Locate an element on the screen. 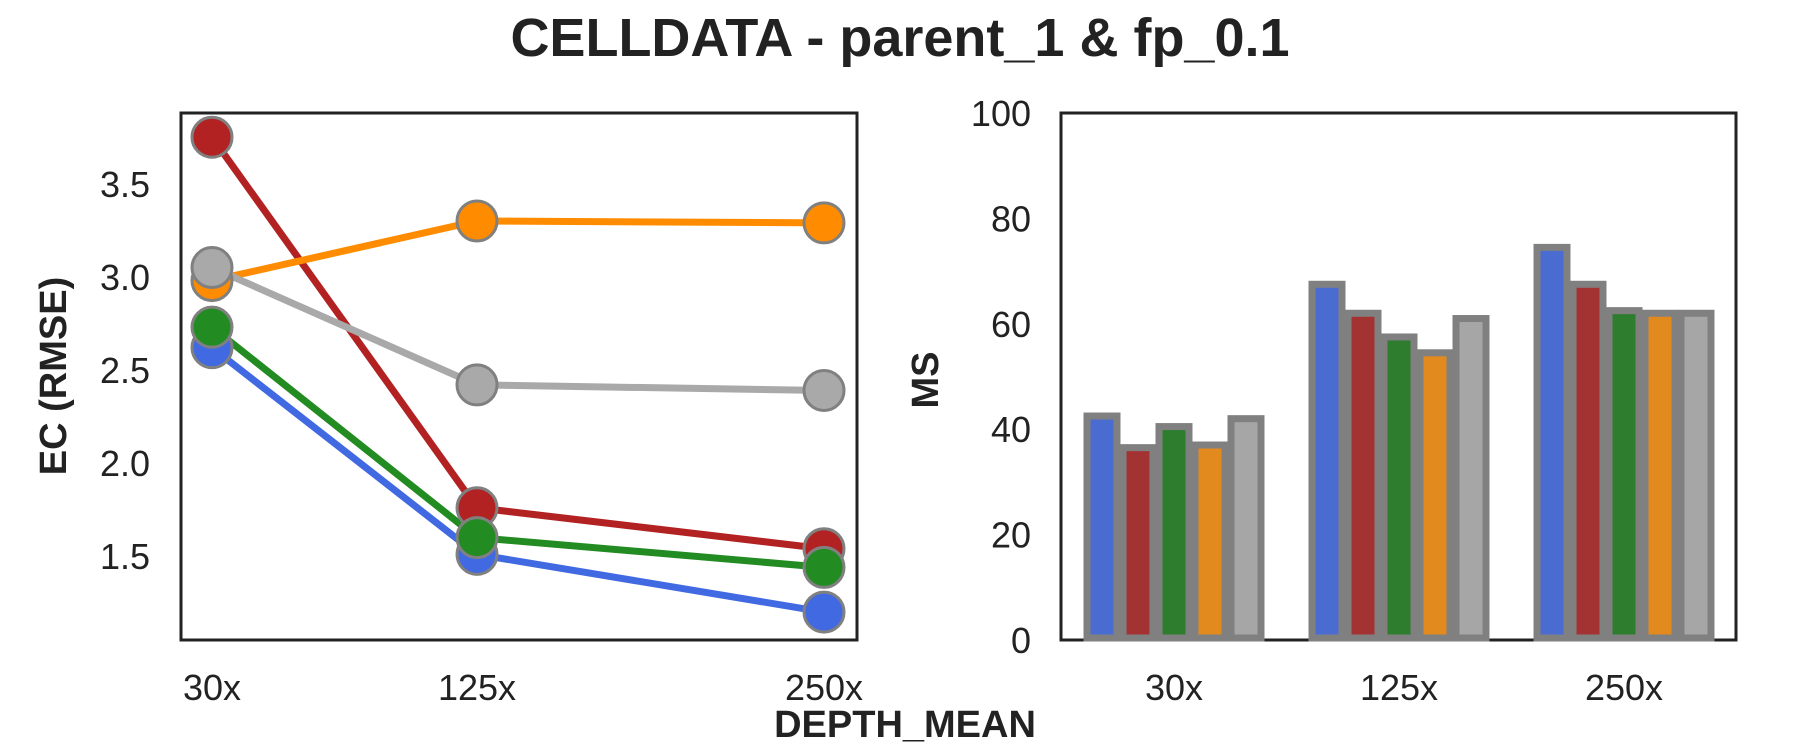  right-y-tick-label: 100 is located at coordinates (1001, 113).